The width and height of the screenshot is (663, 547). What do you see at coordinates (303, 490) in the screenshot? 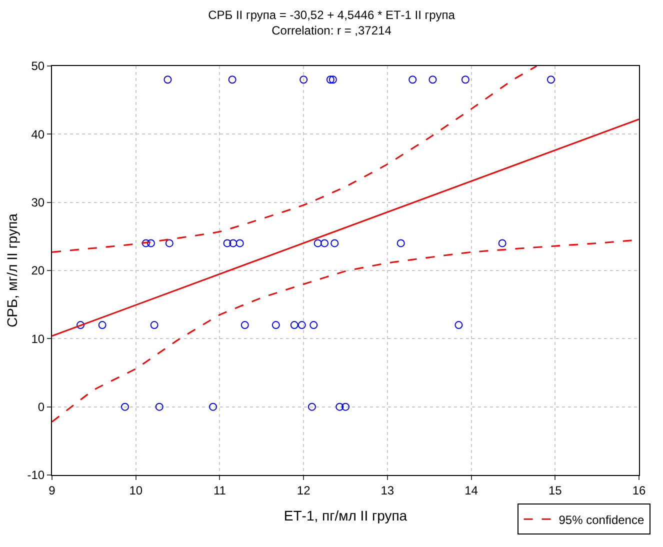
I see `x-tick-label: 12` at bounding box center [303, 490].